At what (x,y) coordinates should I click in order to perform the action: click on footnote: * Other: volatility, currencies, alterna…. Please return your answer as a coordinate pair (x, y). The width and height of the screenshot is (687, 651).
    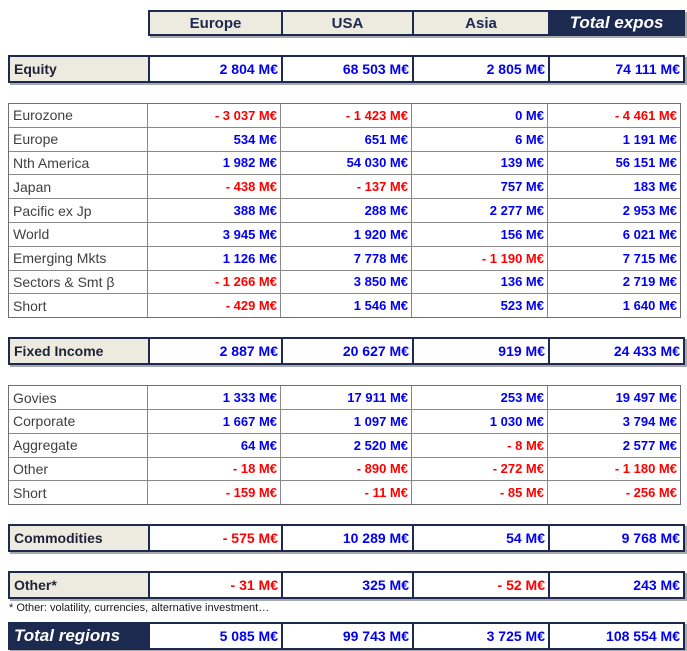
    Looking at the image, I should click on (139, 608).